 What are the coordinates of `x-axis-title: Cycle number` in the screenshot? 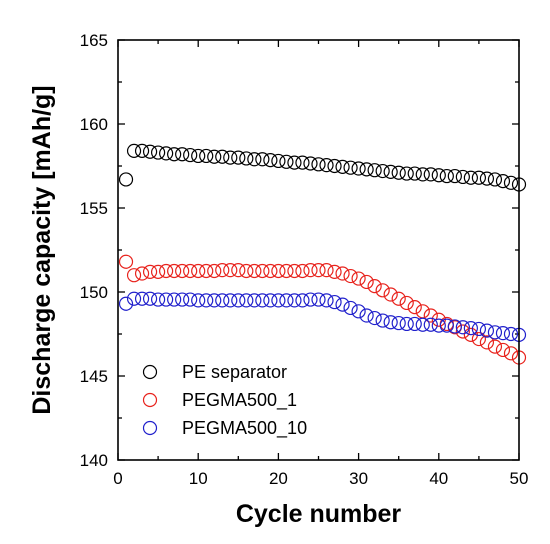 It's located at (319, 514).